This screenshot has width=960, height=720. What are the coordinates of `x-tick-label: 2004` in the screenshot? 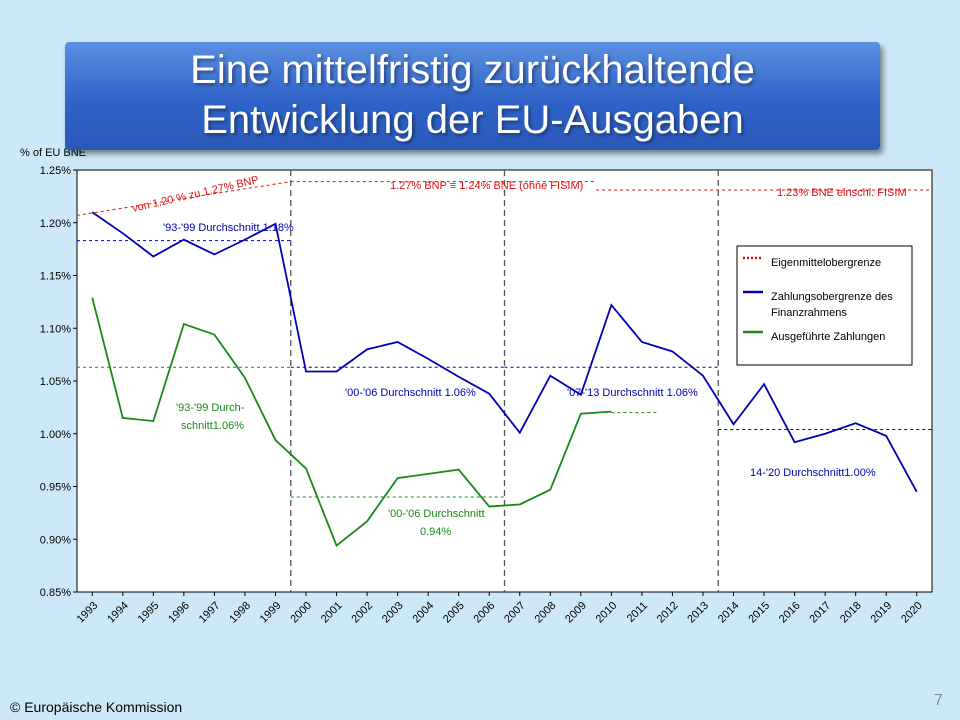 It's located at (423, 613).